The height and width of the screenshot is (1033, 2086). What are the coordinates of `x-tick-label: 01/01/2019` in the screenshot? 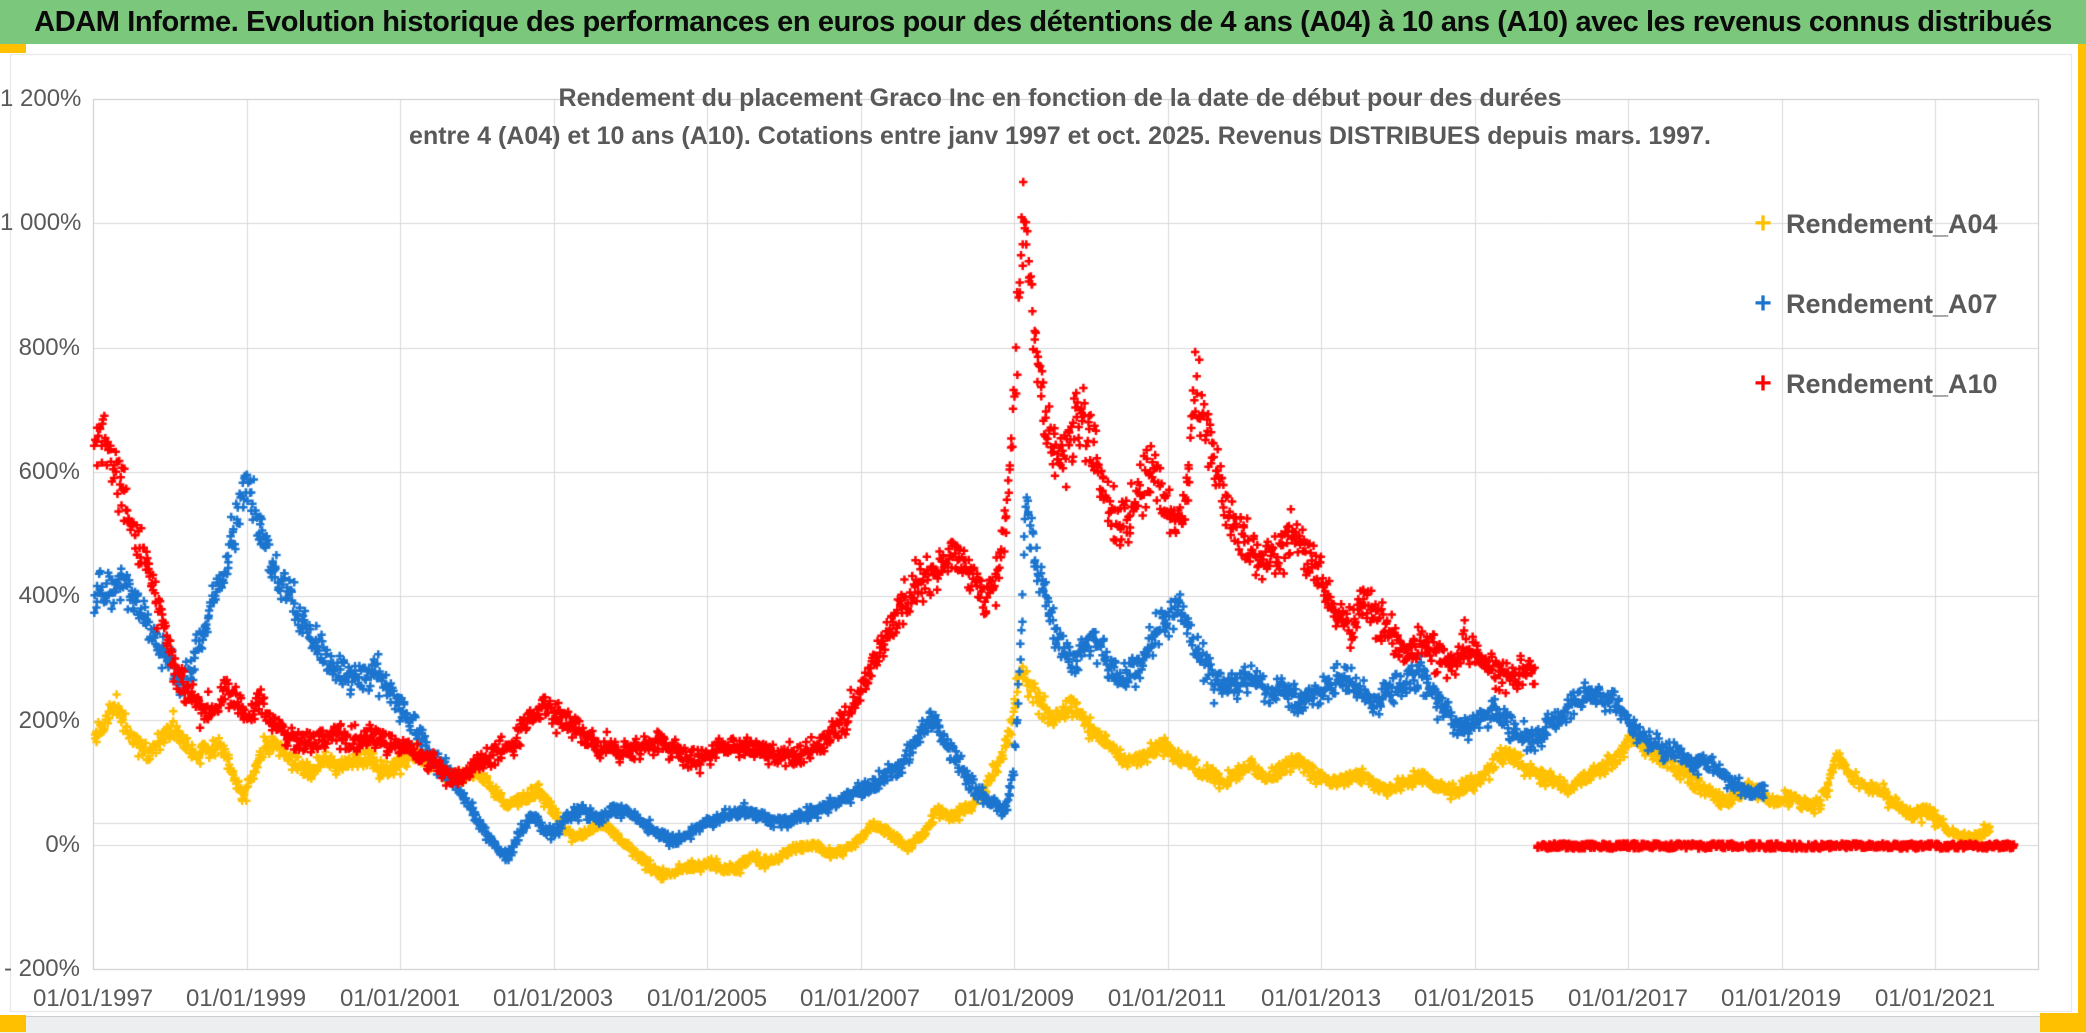 It's located at (1781, 998).